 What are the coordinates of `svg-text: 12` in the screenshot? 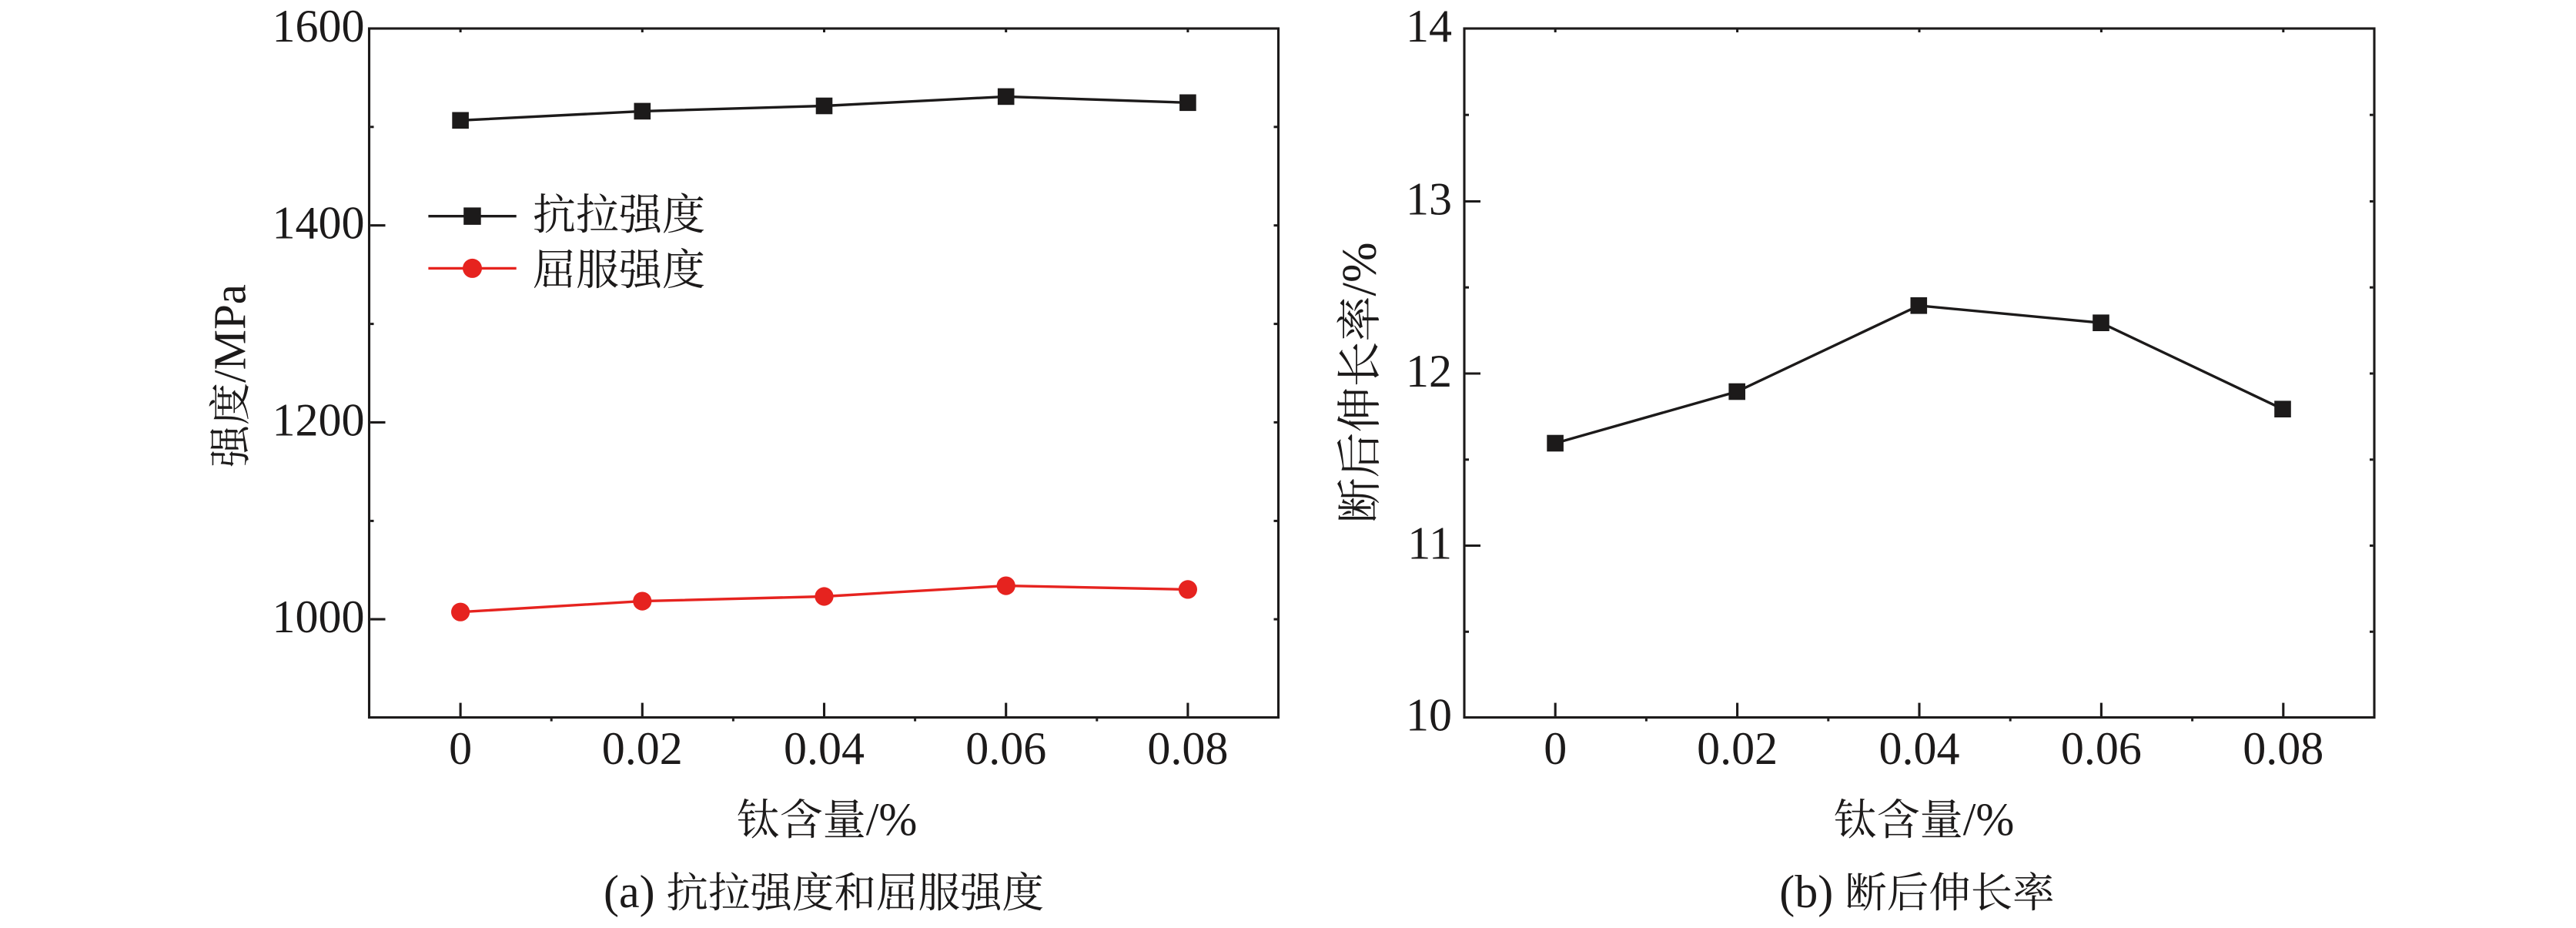 It's located at (1429, 371).